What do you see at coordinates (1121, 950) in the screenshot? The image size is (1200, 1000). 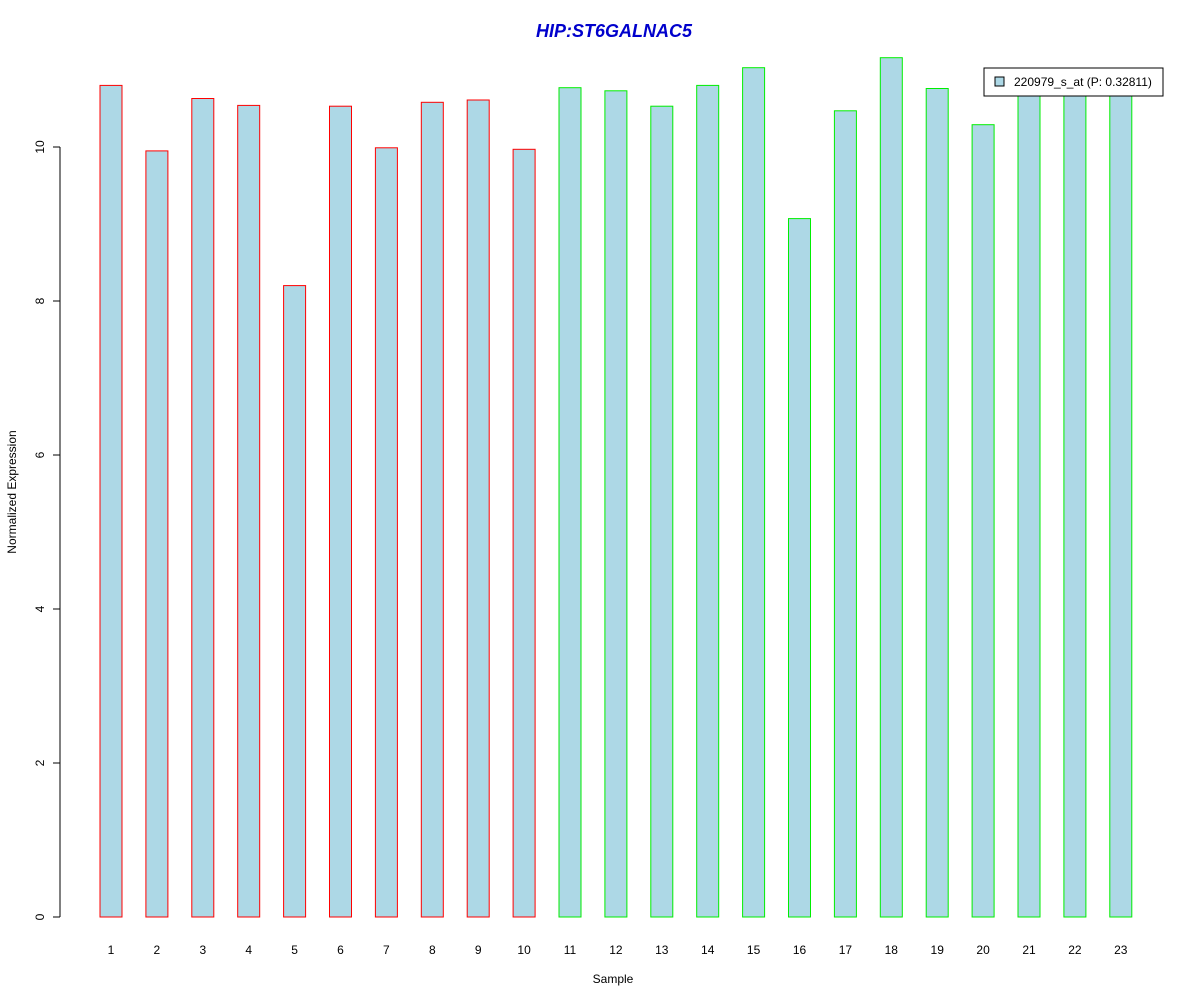 I see `x-tick-label: 23` at bounding box center [1121, 950].